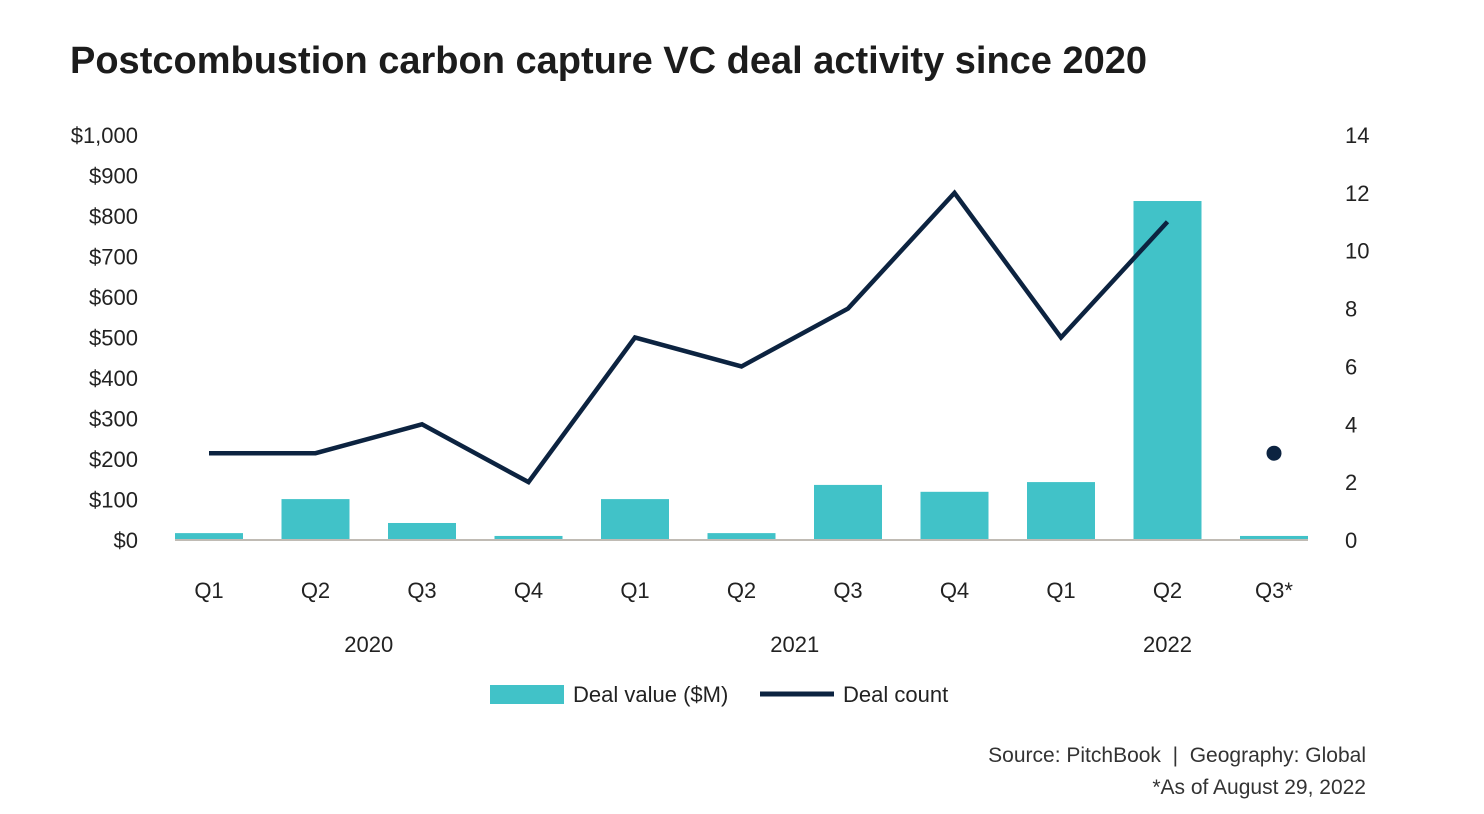 Image resolution: width=1484 pixels, height=814 pixels. What do you see at coordinates (1351, 309) in the screenshot?
I see `right-axis-tick: 8` at bounding box center [1351, 309].